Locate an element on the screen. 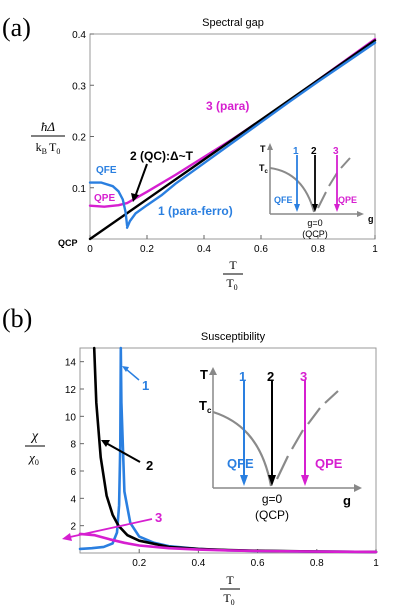 Image resolution: width=415 pixels, height=615 pixels. panel-a-label-2: 2 (QC):Δ~T is located at coordinates (162, 156).